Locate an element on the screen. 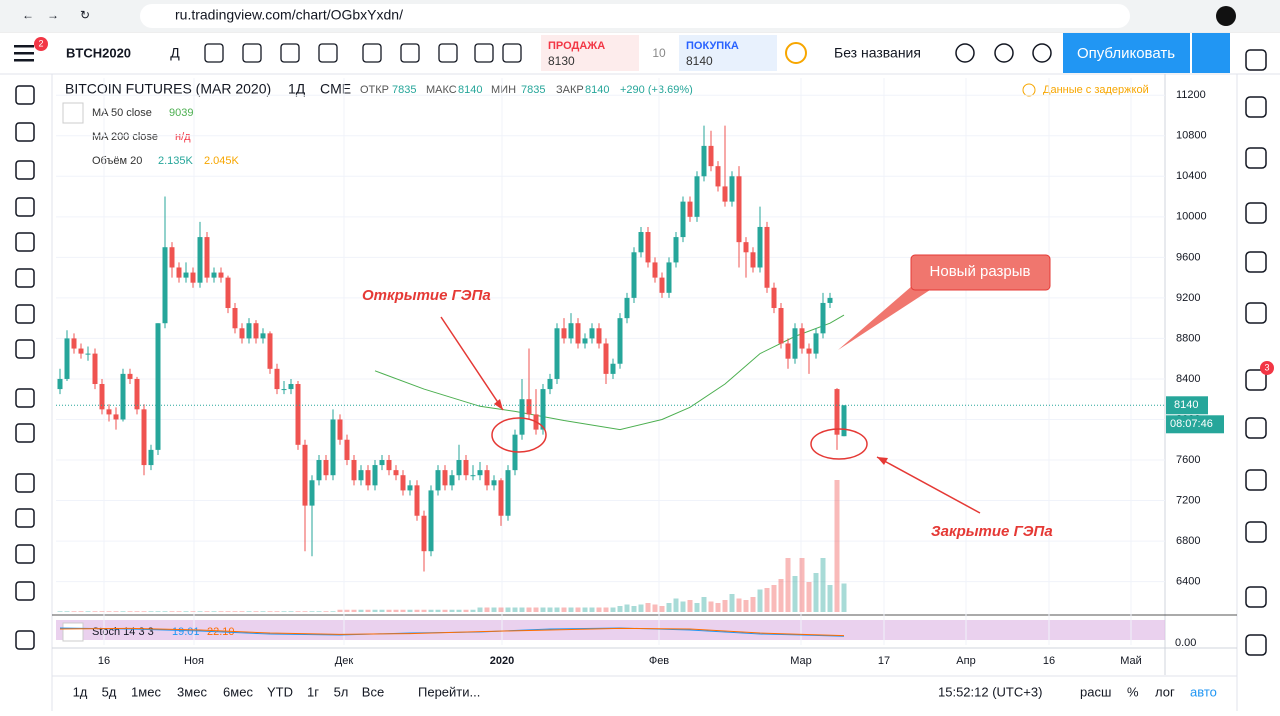  y-tick-label: 9200 is located at coordinates (1188, 298).